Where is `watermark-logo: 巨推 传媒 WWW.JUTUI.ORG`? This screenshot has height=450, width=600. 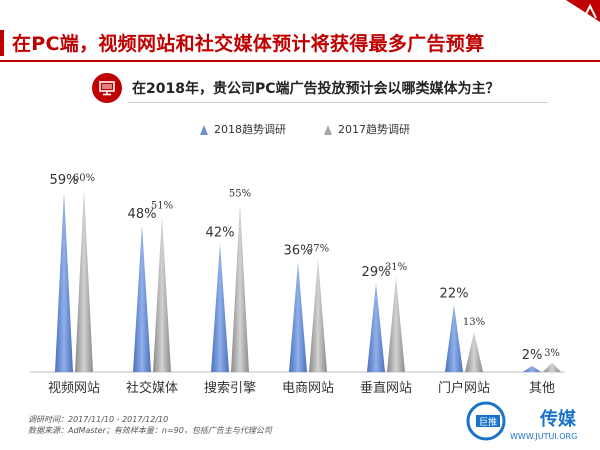
watermark-logo: 巨推 传媒 WWW.JUTUI.ORG is located at coordinates (521, 421).